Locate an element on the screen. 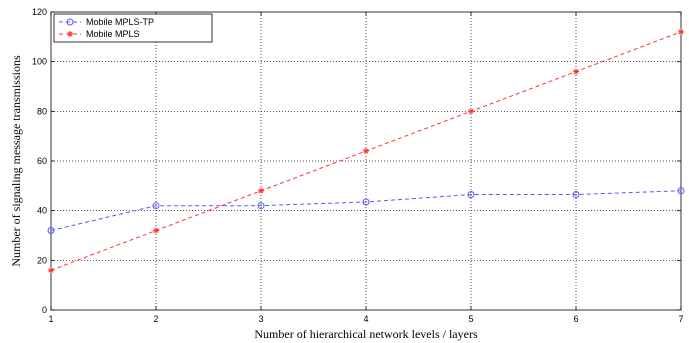  legend-entry: Mobile MPLS-TP is located at coordinates (106, 22).